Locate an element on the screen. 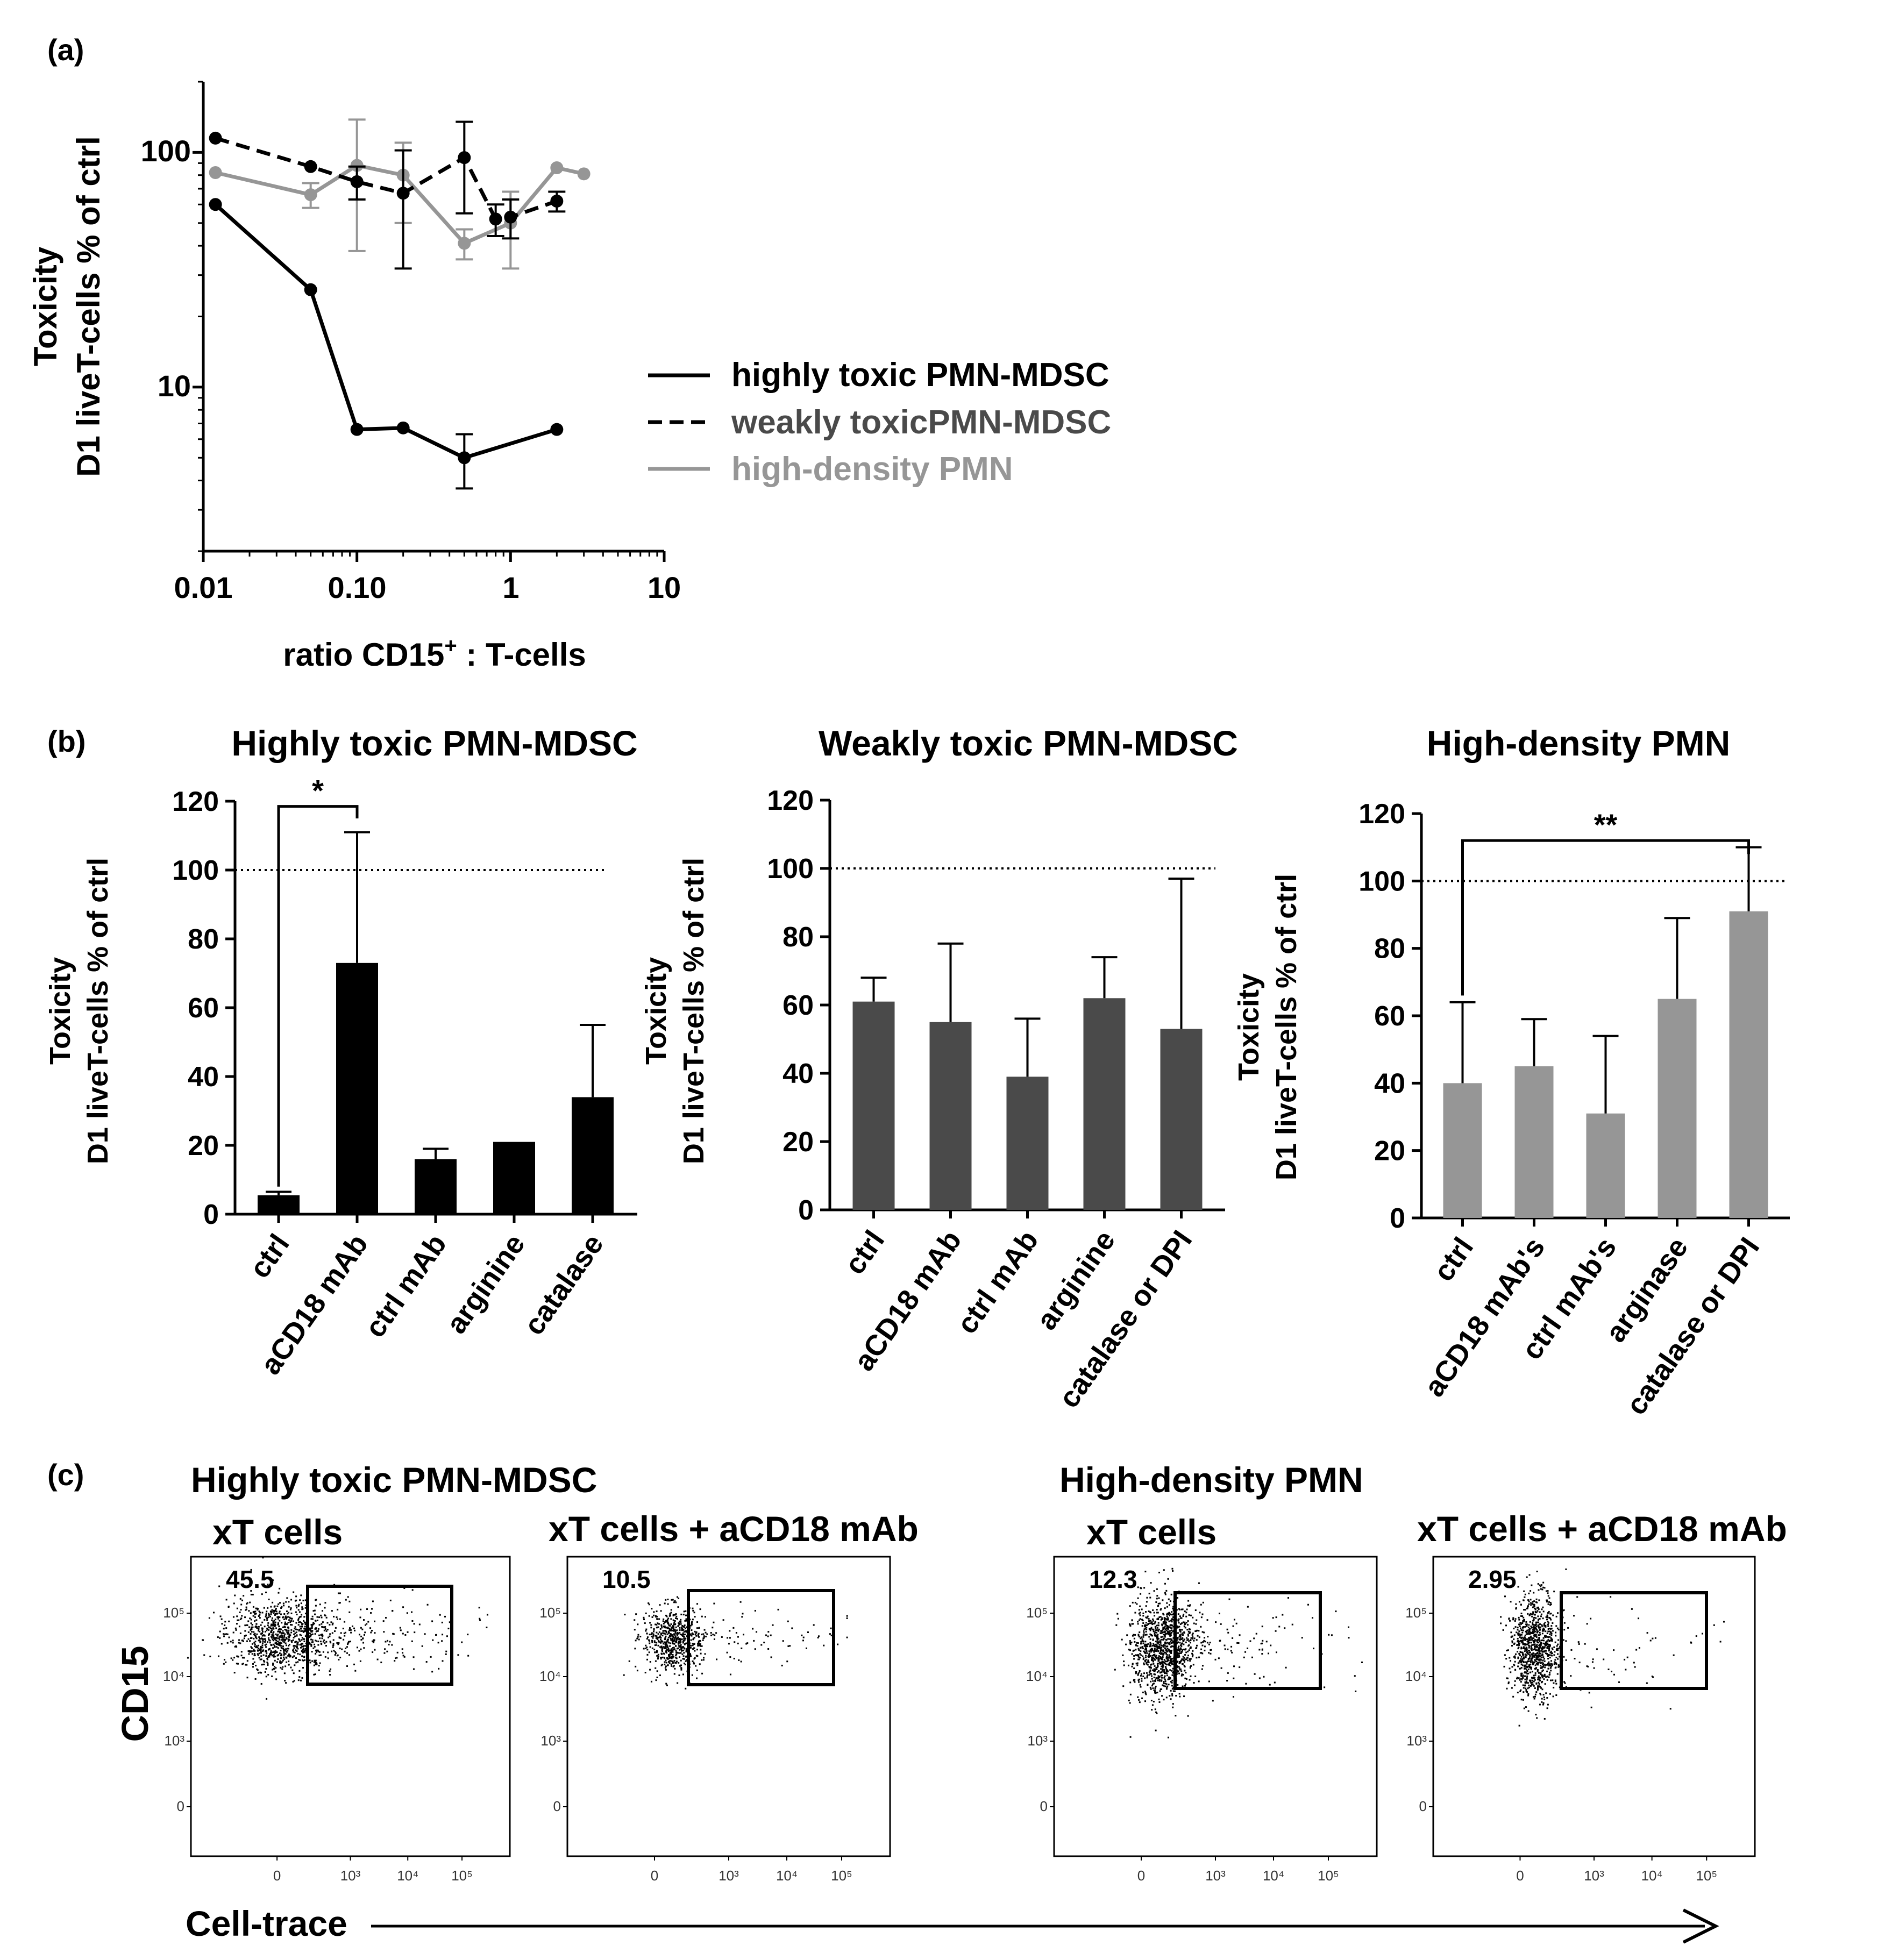  b2-y-tick-label-3: 60 is located at coordinates (798, 1005).